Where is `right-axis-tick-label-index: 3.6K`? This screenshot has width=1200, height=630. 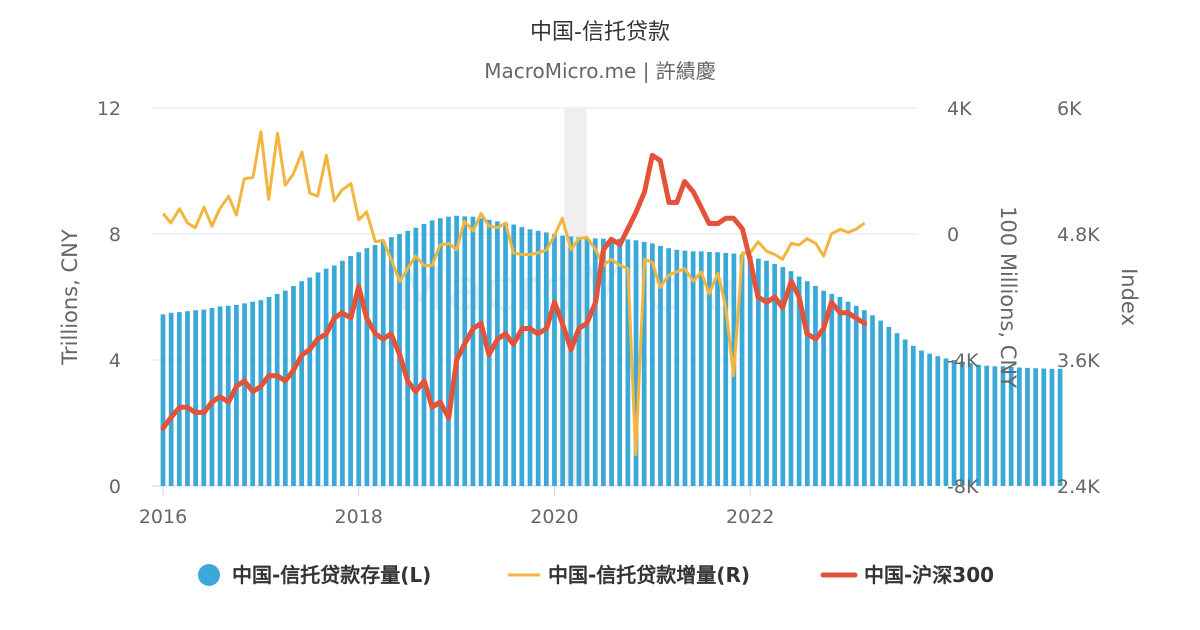 right-axis-tick-label-index: 3.6K is located at coordinates (1078, 361).